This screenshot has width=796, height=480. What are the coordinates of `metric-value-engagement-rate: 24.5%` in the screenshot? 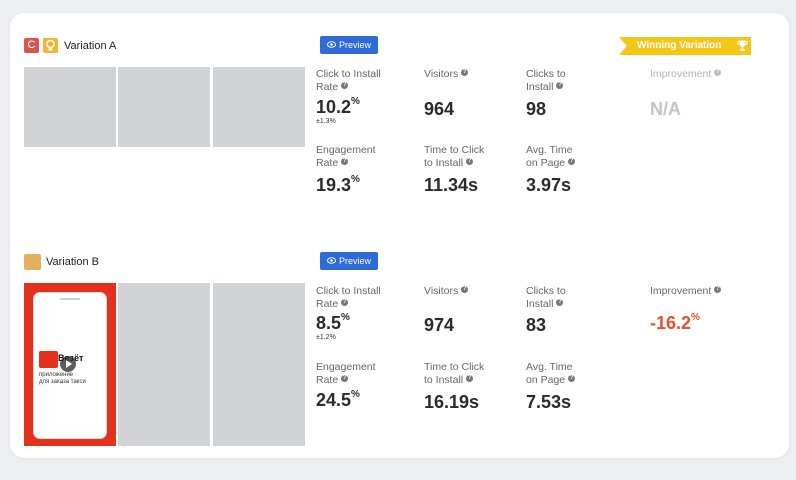 It's located at (338, 399).